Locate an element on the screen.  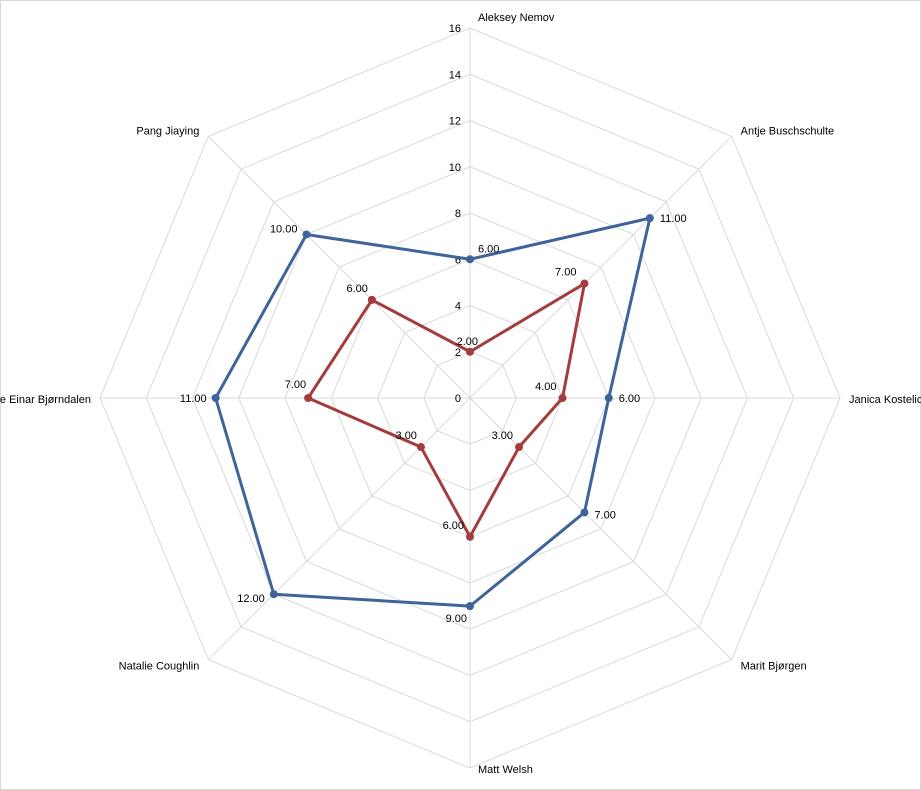
radial-tick-labels: 0 2 4 6 8 10 12 14 16 is located at coordinates (455, 214).